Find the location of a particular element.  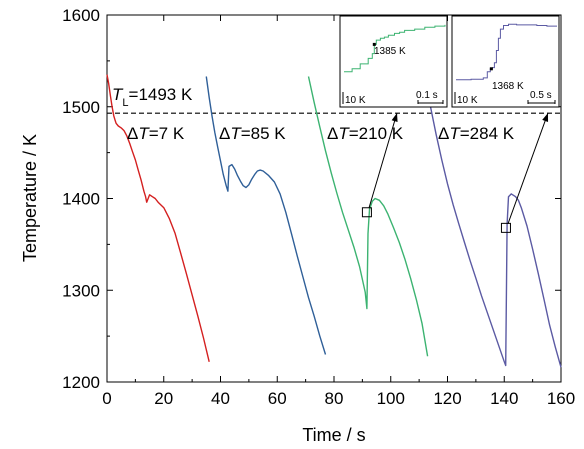

x-tick-label: 80 is located at coordinates (334, 398).